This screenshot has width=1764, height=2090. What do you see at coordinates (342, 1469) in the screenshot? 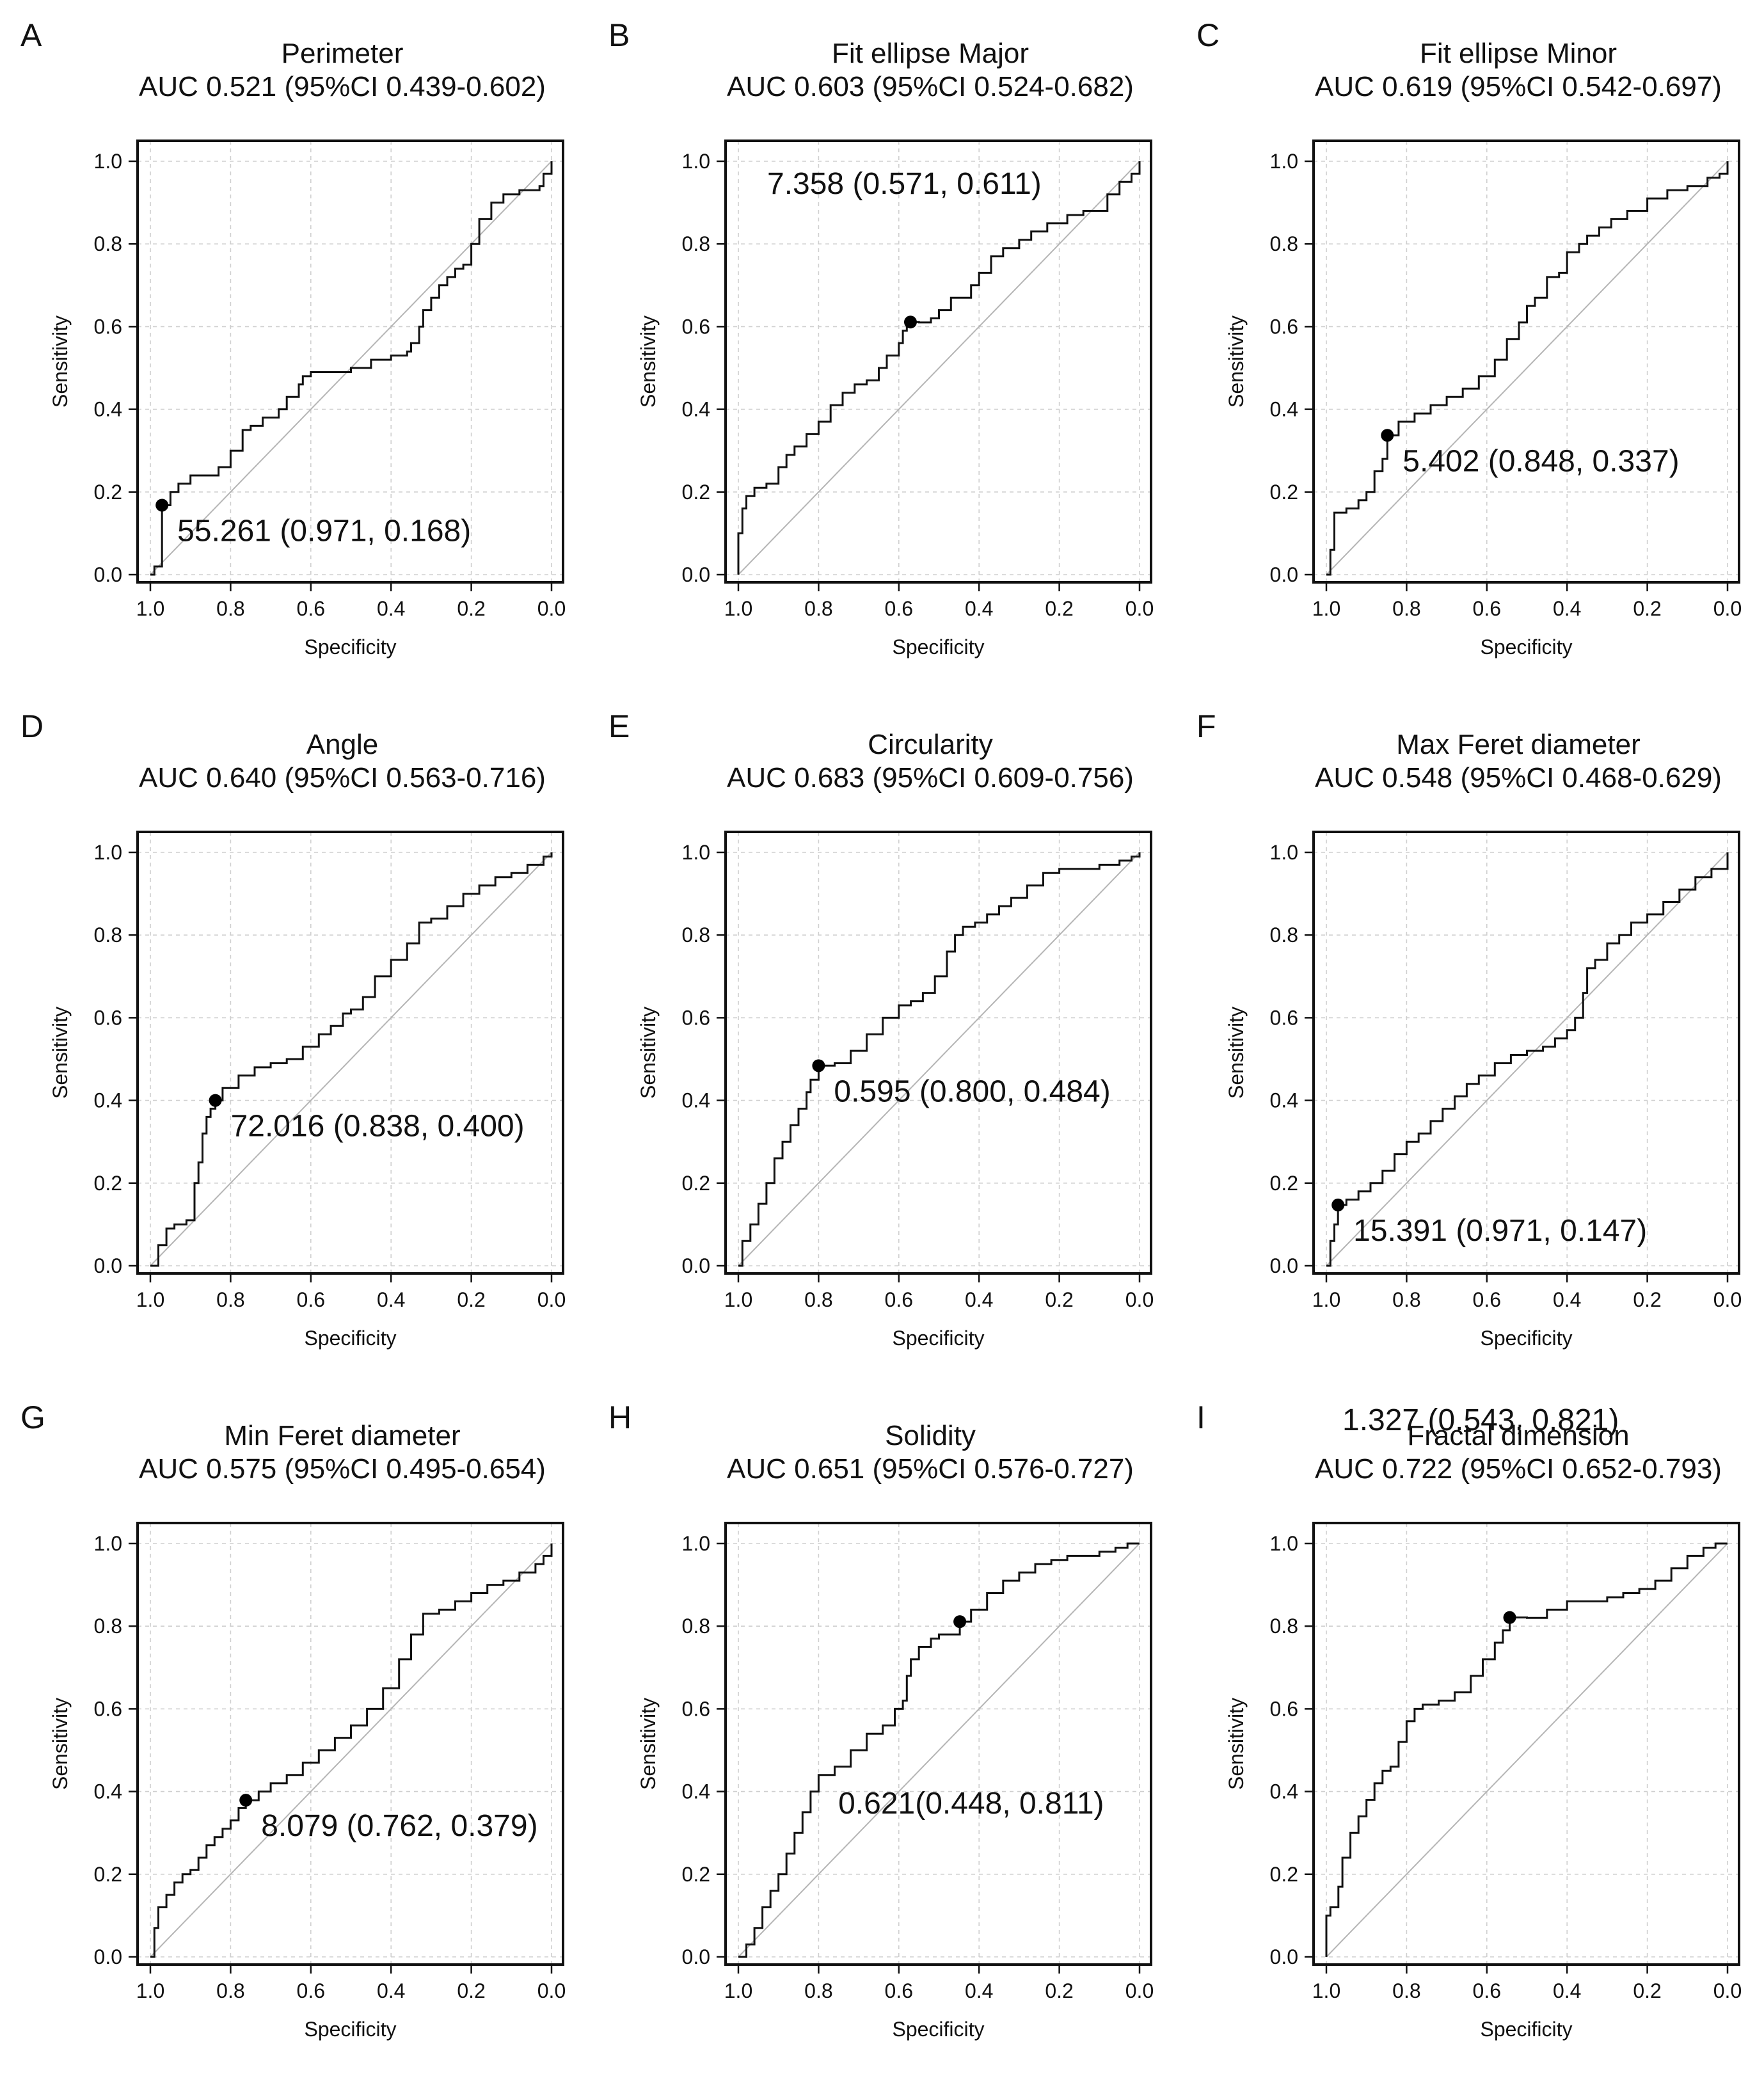
I see `chart-subtitle: AUC 0.575 (95%CI 0.495-0.654)` at bounding box center [342, 1469].